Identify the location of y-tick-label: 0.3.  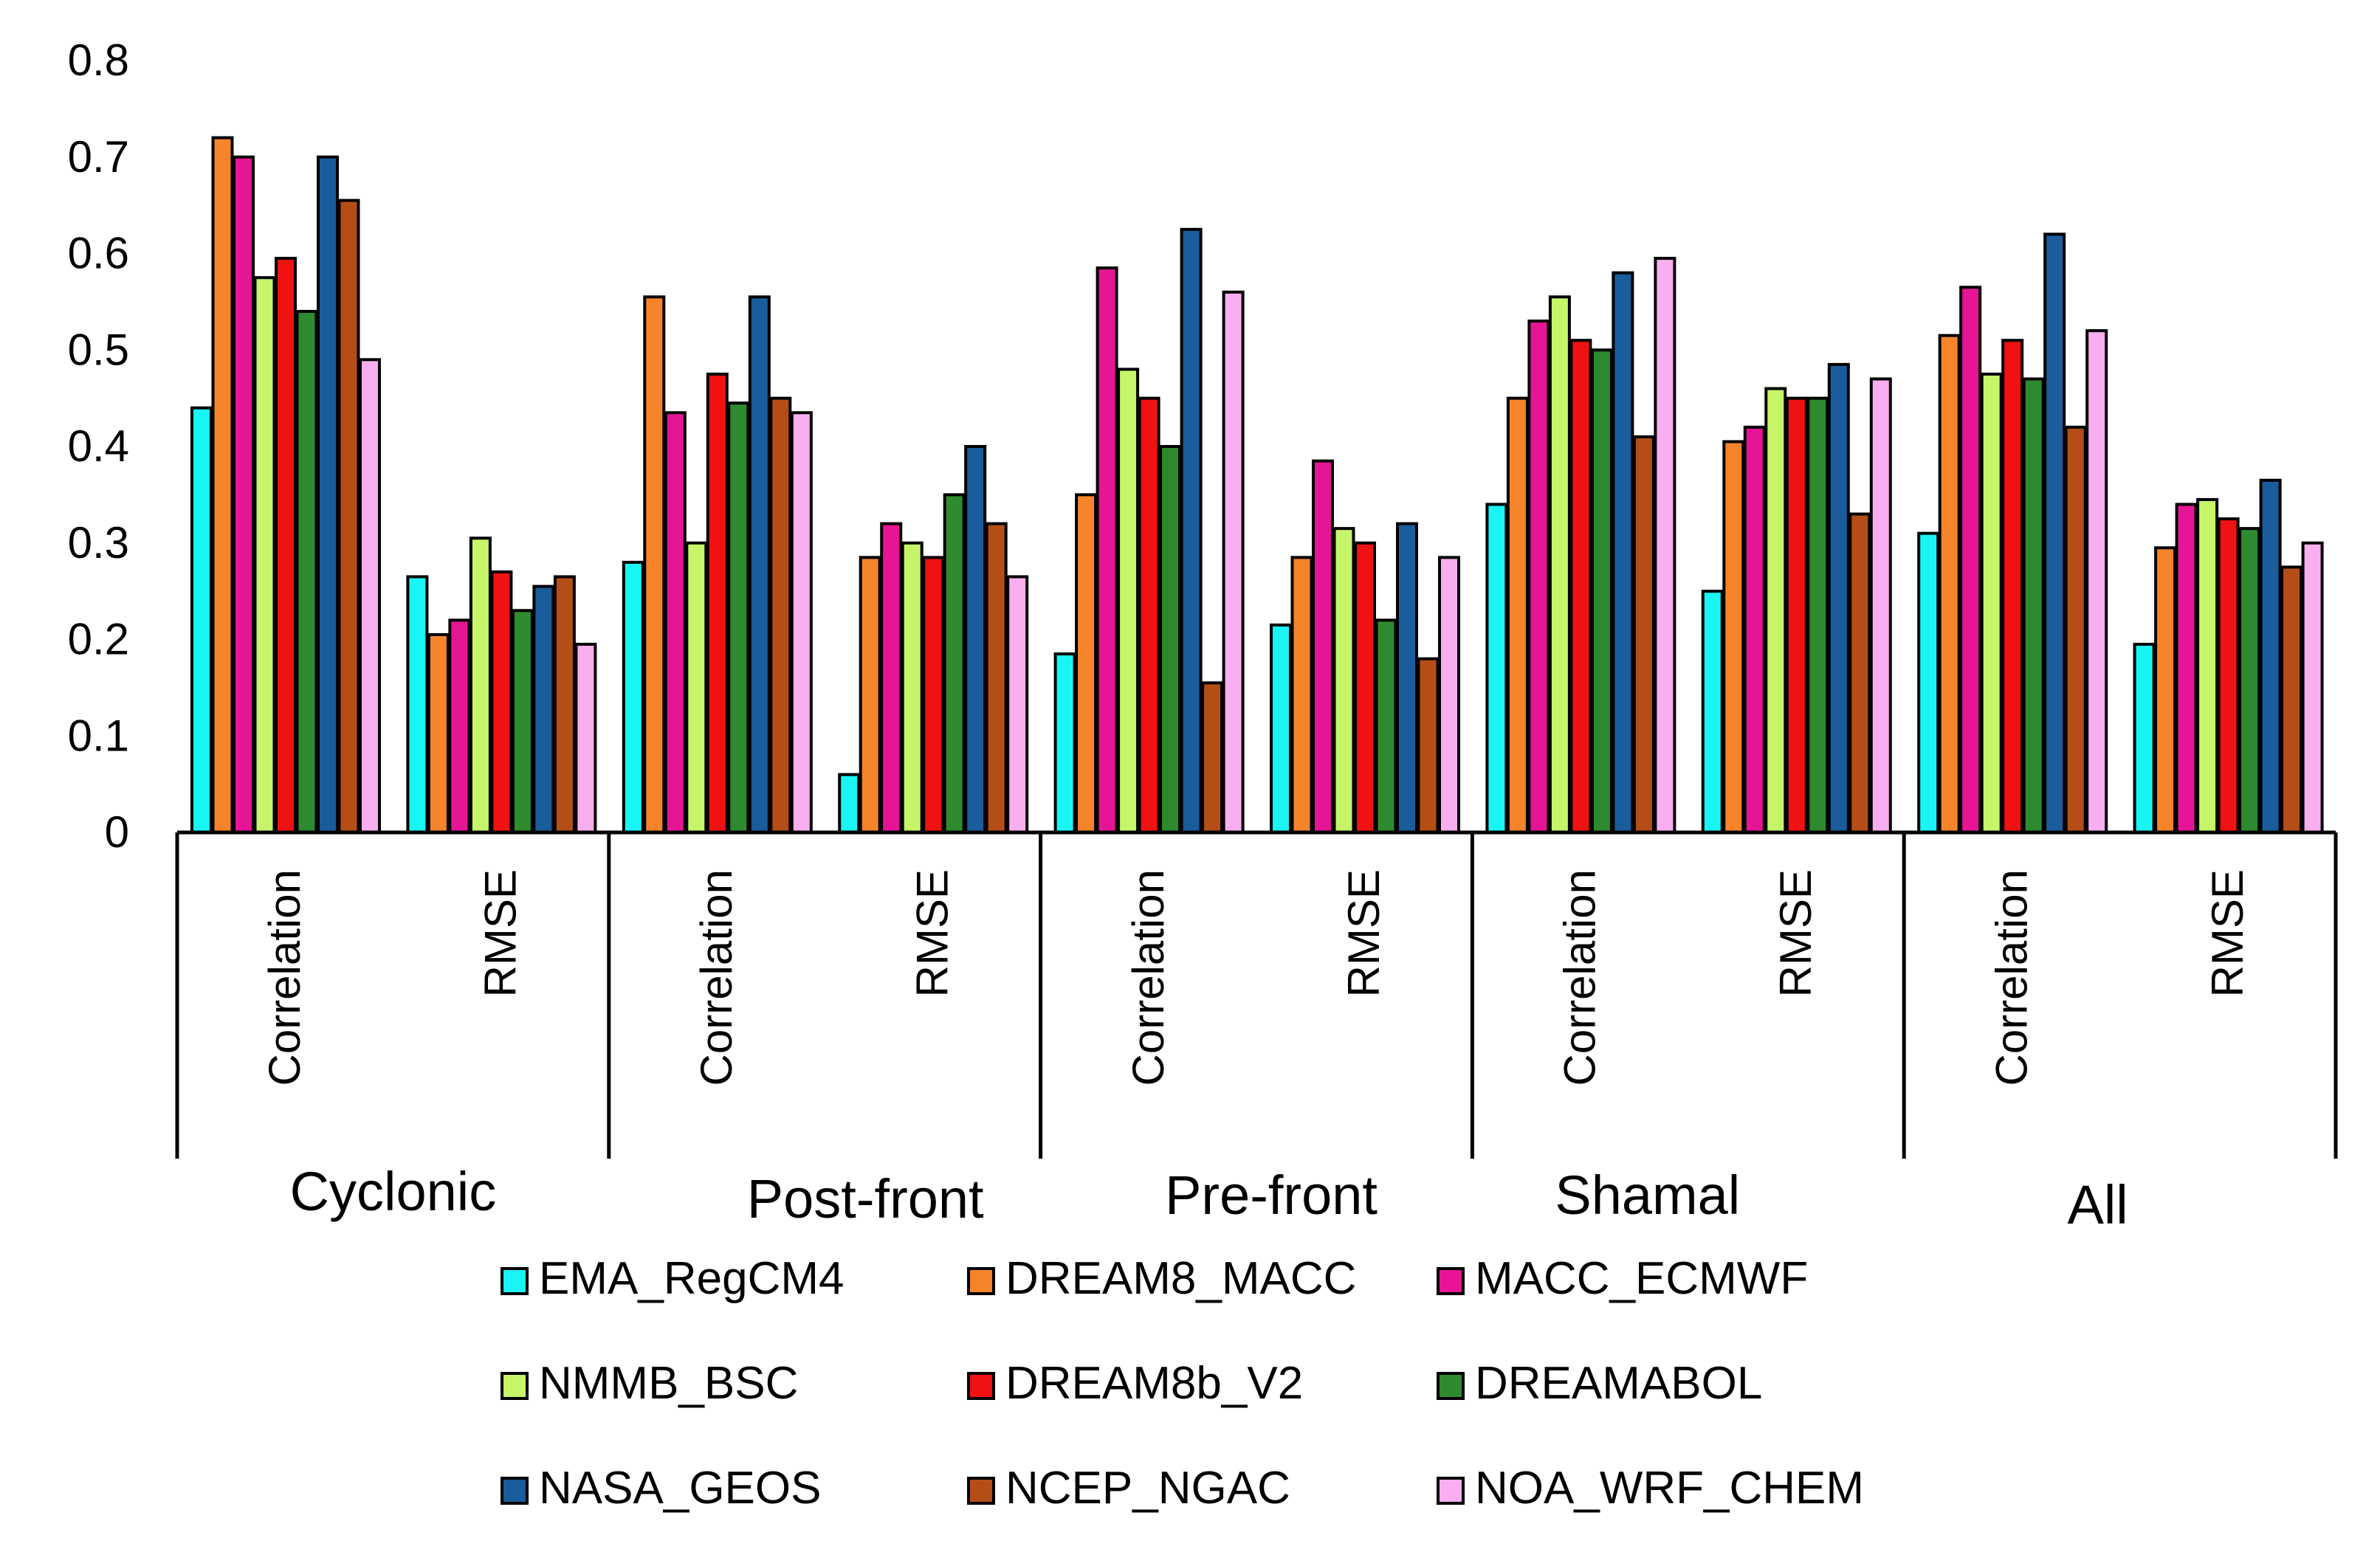
(98, 543).